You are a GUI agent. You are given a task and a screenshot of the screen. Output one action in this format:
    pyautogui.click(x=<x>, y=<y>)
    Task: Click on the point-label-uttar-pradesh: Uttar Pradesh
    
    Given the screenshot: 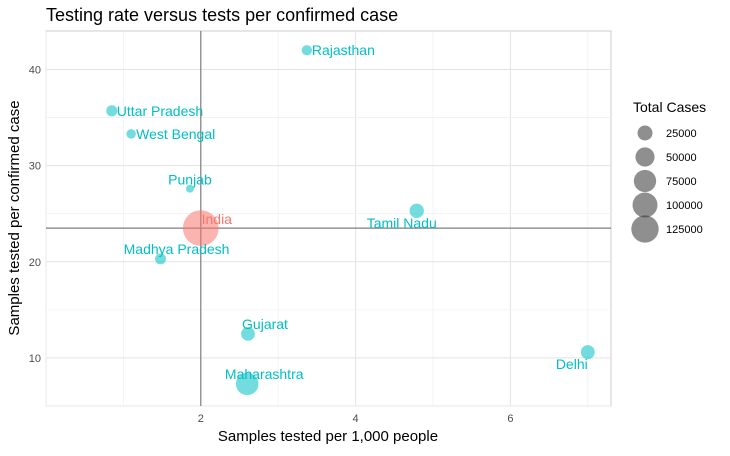 What is the action you would take?
    pyautogui.click(x=160, y=111)
    